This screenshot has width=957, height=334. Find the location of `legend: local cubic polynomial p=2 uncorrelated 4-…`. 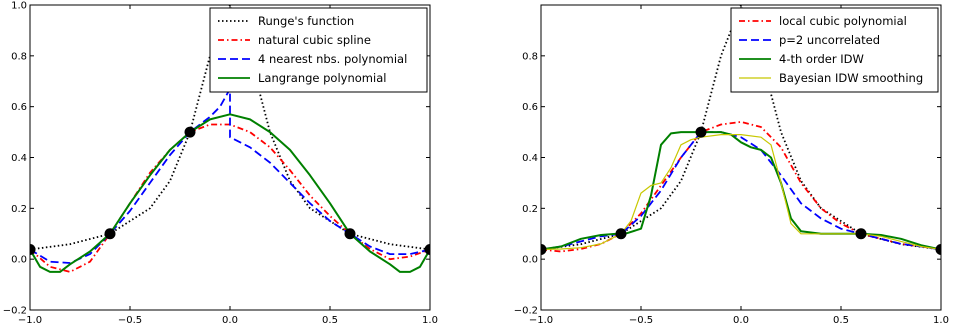

legend: local cubic polynomial p=2 uncorrelated 4-… is located at coordinates (834, 50).